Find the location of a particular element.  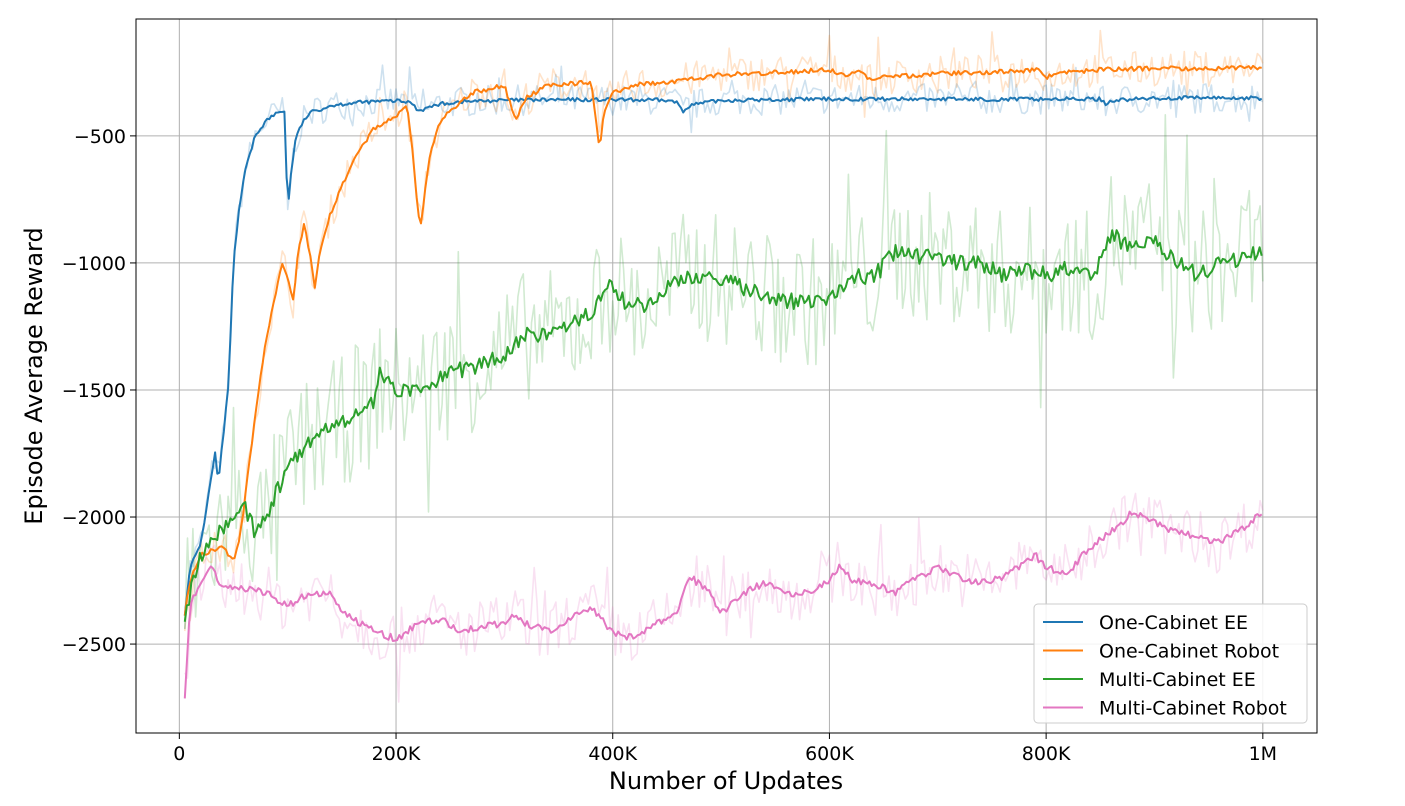

y-axis: −500 −1000 −1500 −2000 −2500 is located at coordinates (99, 391).